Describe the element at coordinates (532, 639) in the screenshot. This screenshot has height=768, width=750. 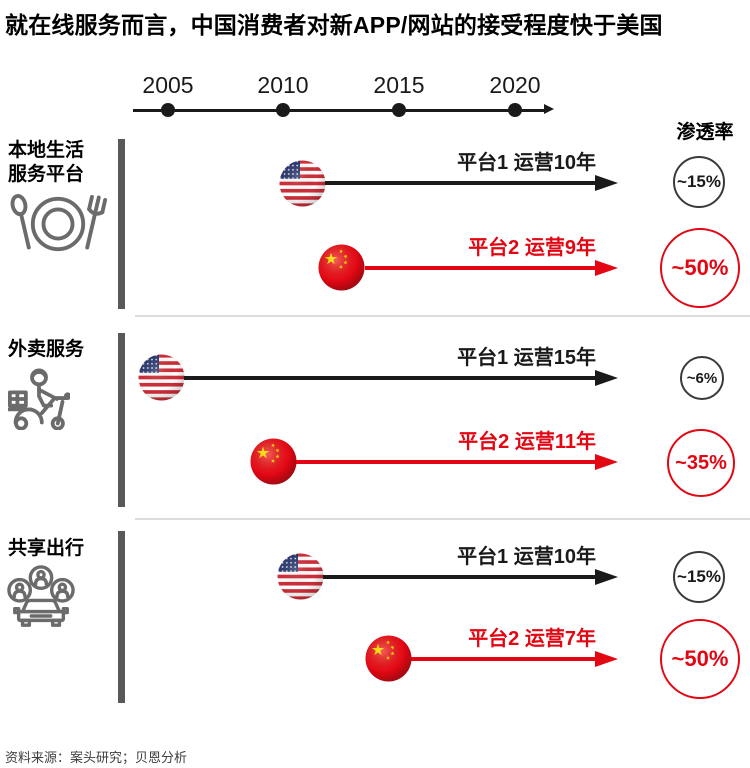
I see `platform-label: 平台2 运营7年` at that location.